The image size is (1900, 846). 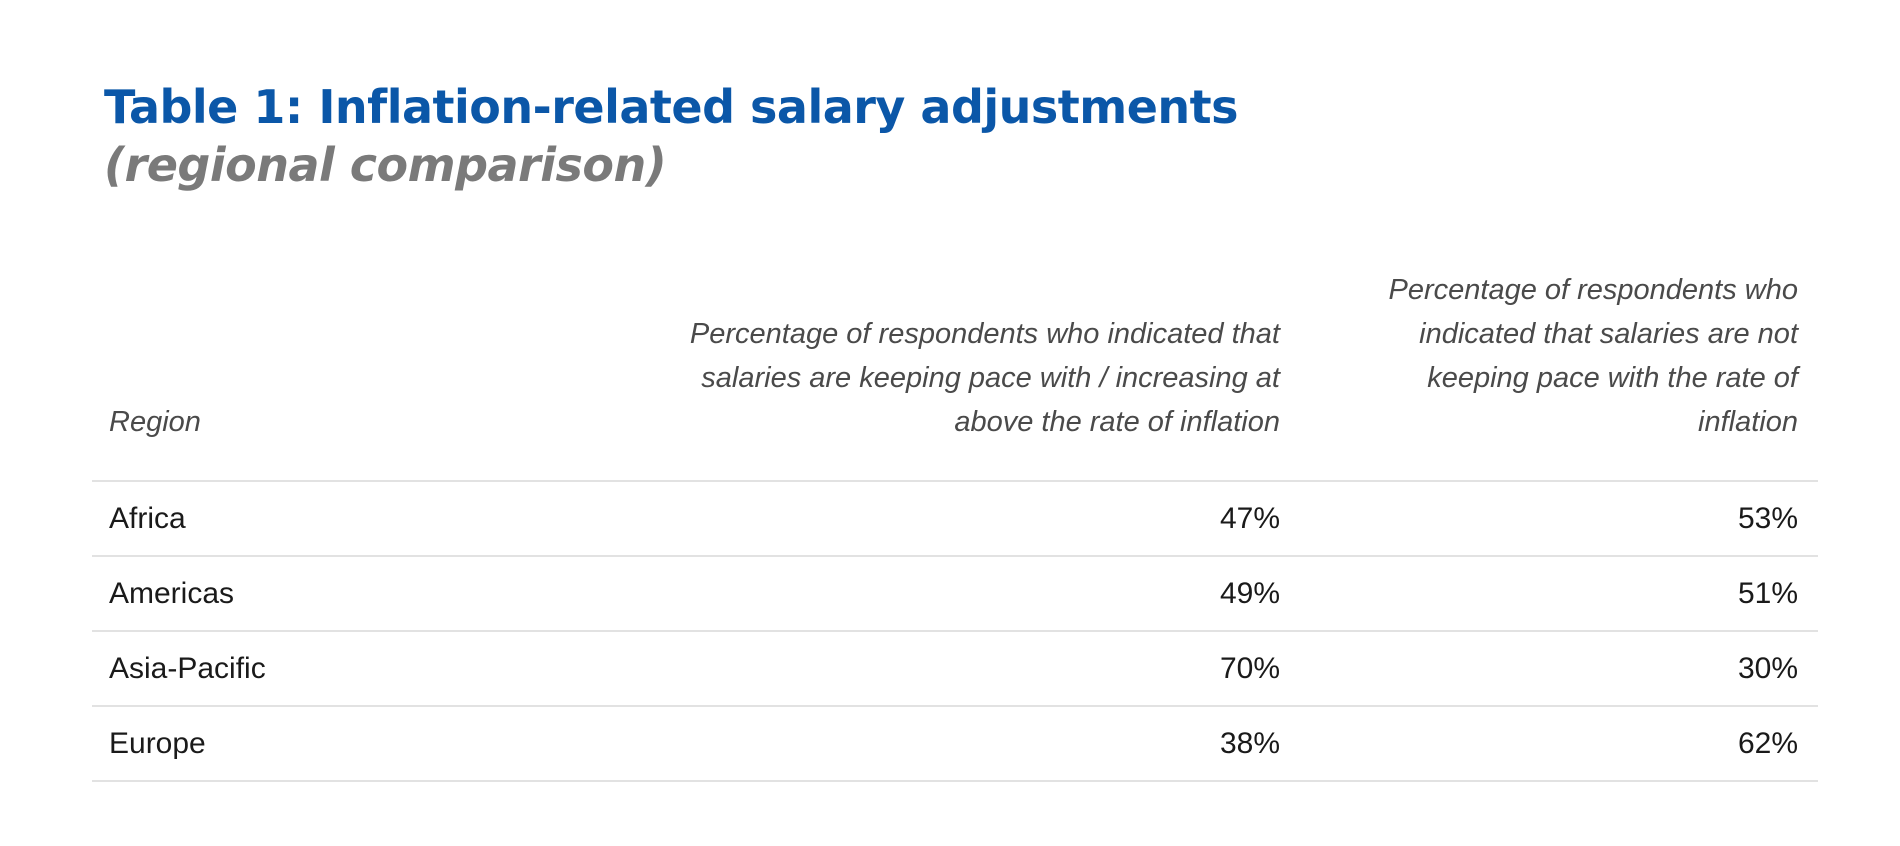 What do you see at coordinates (976, 669) in the screenshot?
I see `keeping-pace-cell: 70%` at bounding box center [976, 669].